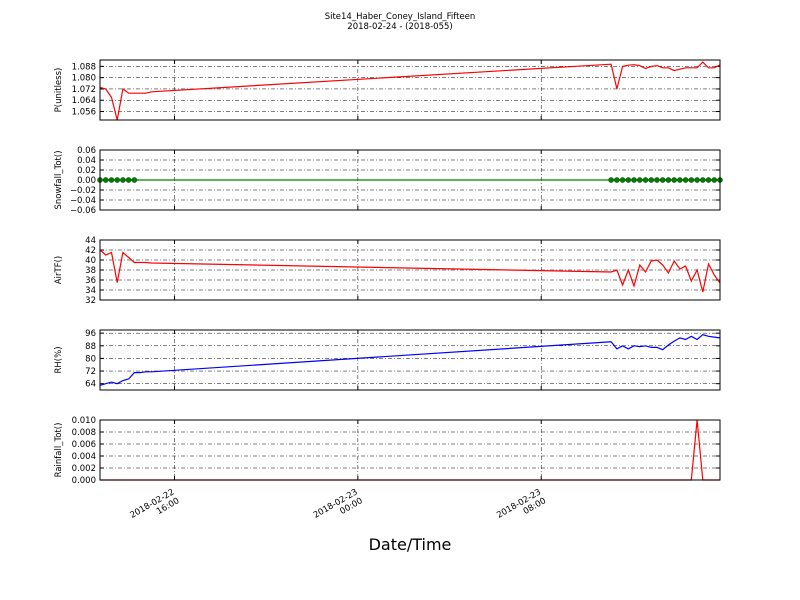 This screenshot has height=600, width=800. I want to click on y-axis-label: RH(%), so click(59, 359).